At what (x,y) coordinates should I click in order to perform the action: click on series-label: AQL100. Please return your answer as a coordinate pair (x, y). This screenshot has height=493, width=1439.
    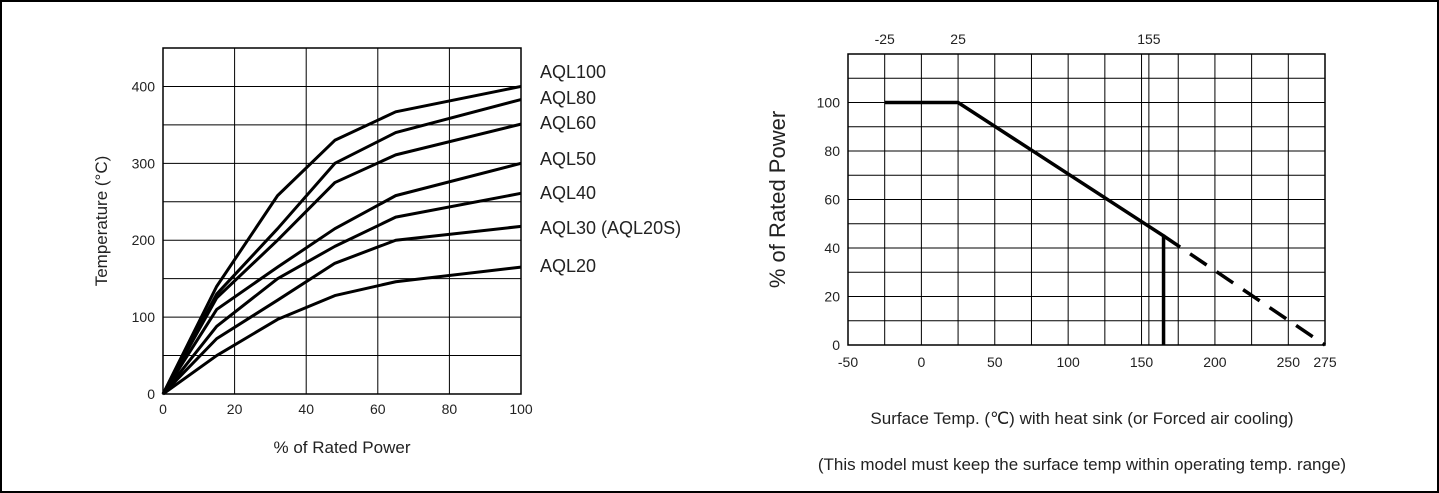
    Looking at the image, I should click on (573, 72).